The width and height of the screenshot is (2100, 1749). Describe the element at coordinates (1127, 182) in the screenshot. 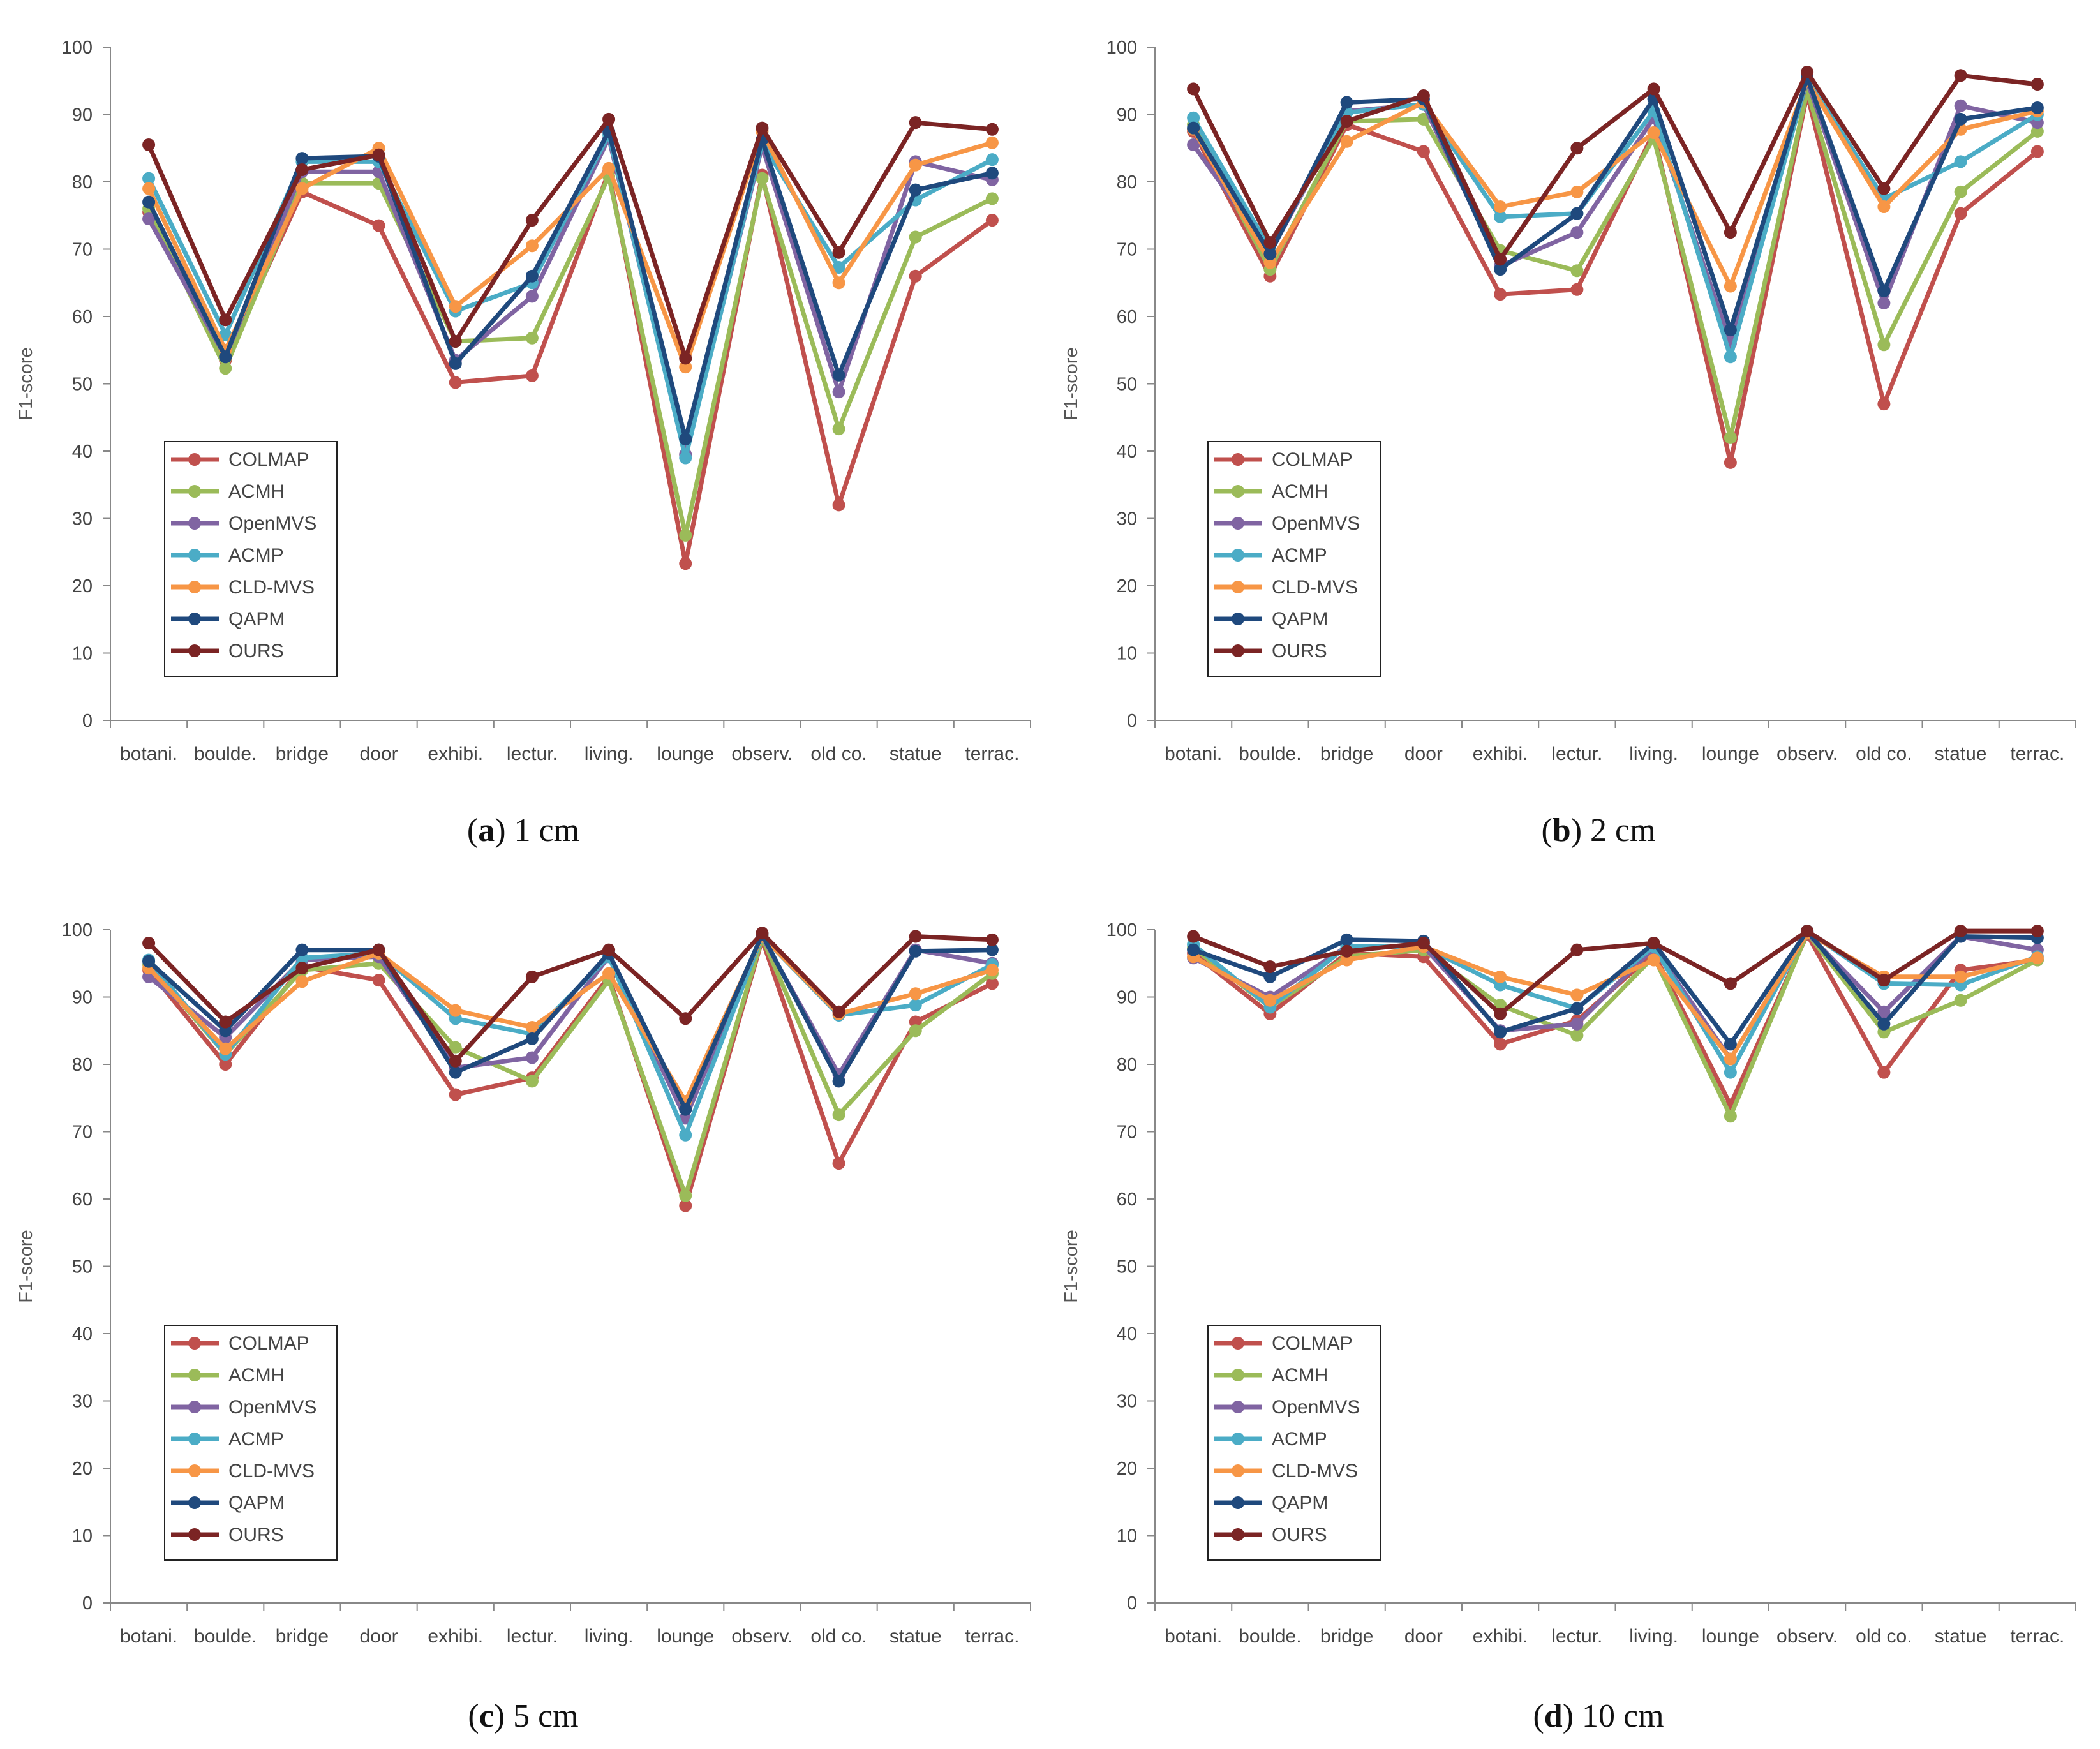

I see `y-tick-label: 80` at that location.